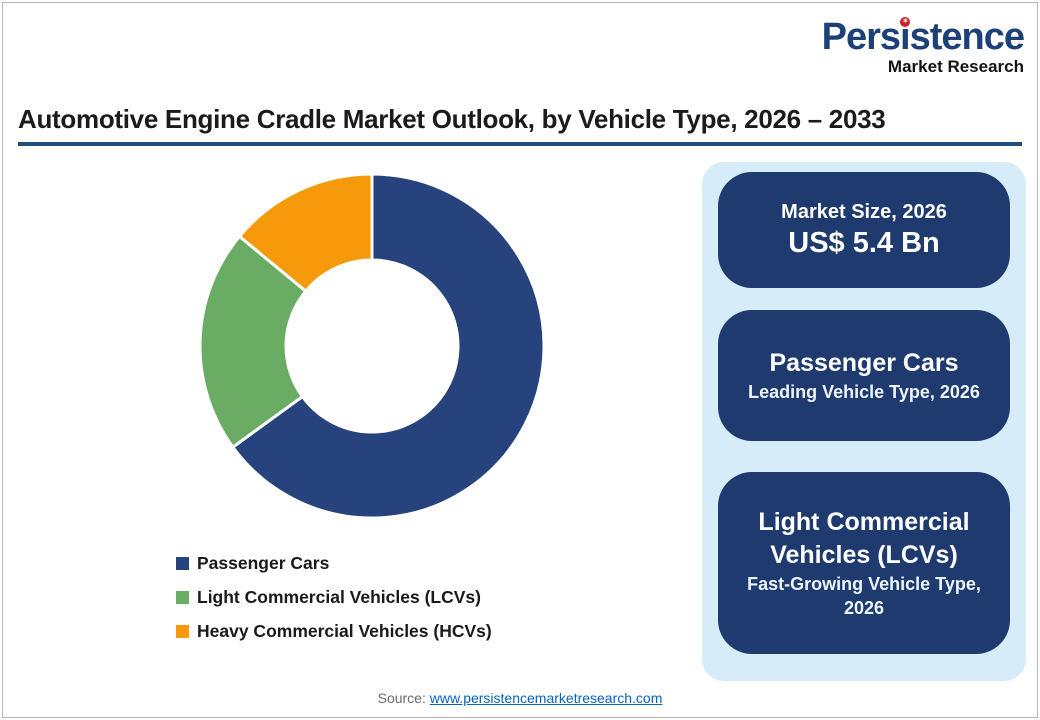 This screenshot has width=1040, height=720. What do you see at coordinates (520, 144) in the screenshot?
I see `title-underline` at bounding box center [520, 144].